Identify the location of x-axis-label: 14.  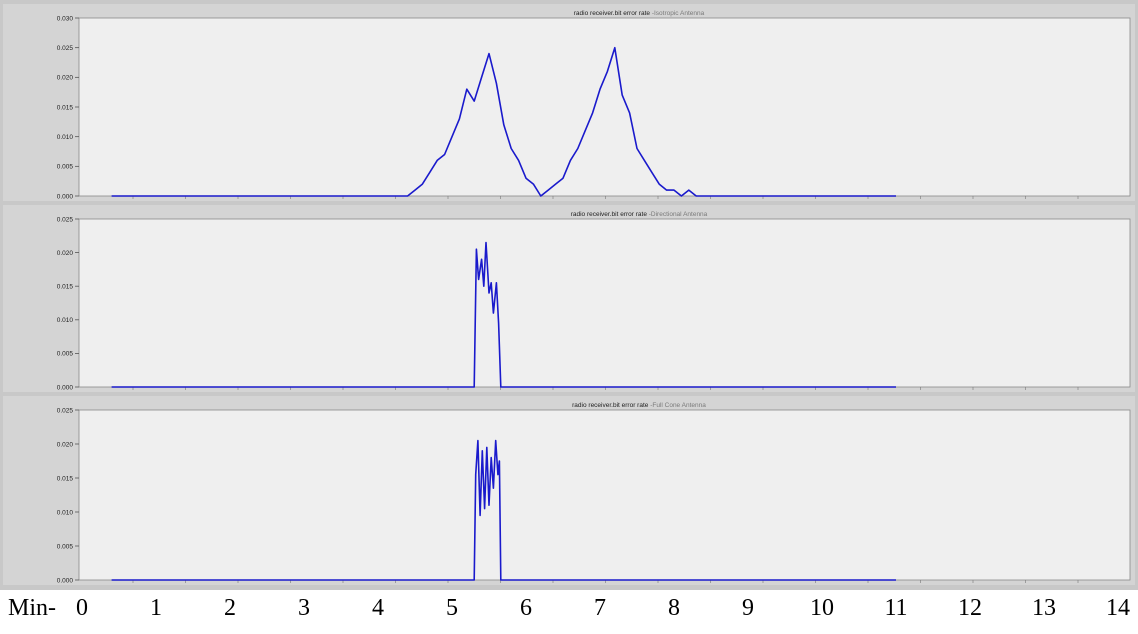
(1118, 608).